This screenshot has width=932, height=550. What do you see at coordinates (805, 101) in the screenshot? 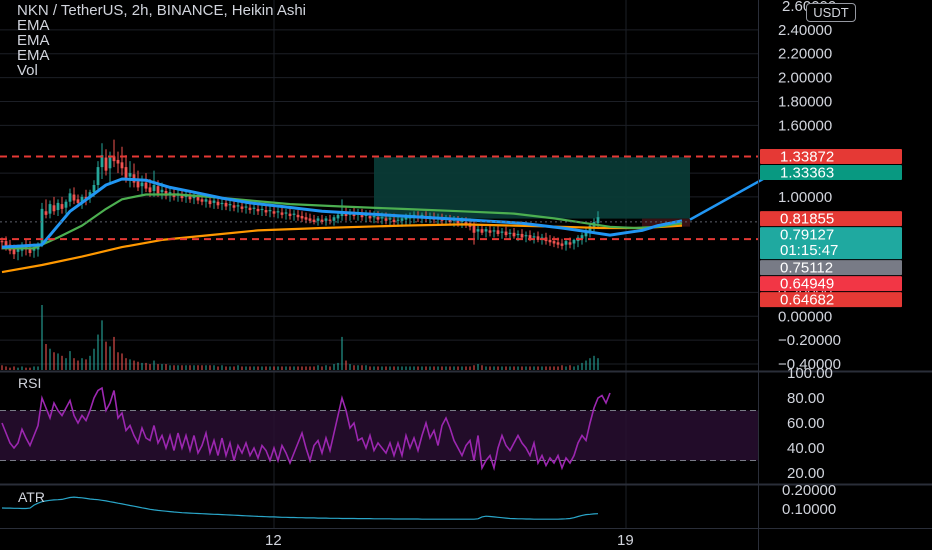
I see `price-tick: 1.80000` at bounding box center [805, 101].